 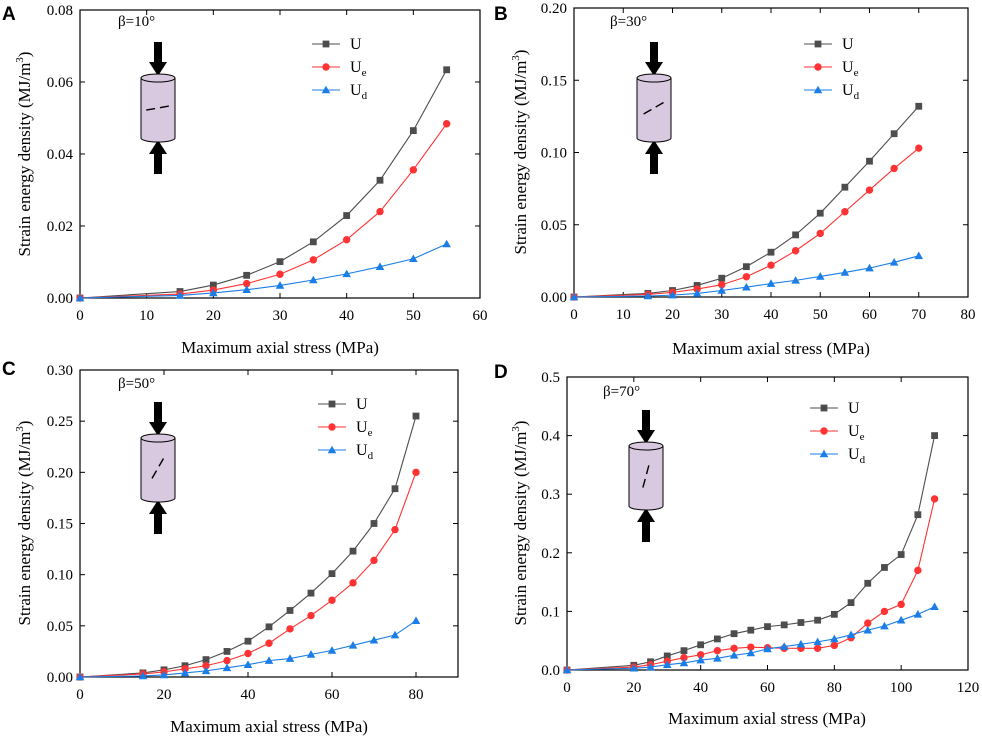 What do you see at coordinates (869, 315) in the screenshot?
I see `x-tick-label: 60` at bounding box center [869, 315].